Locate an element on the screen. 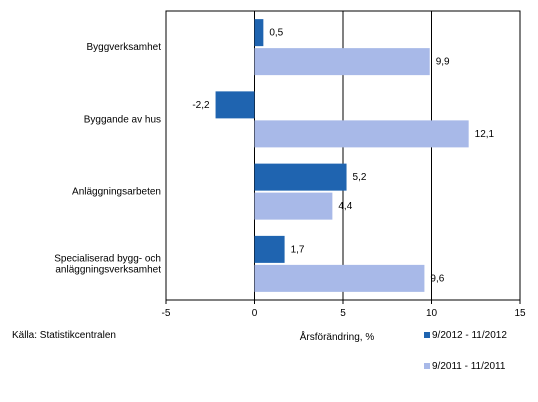 This screenshot has width=538, height=402. tick-label: 5 is located at coordinates (343, 313).